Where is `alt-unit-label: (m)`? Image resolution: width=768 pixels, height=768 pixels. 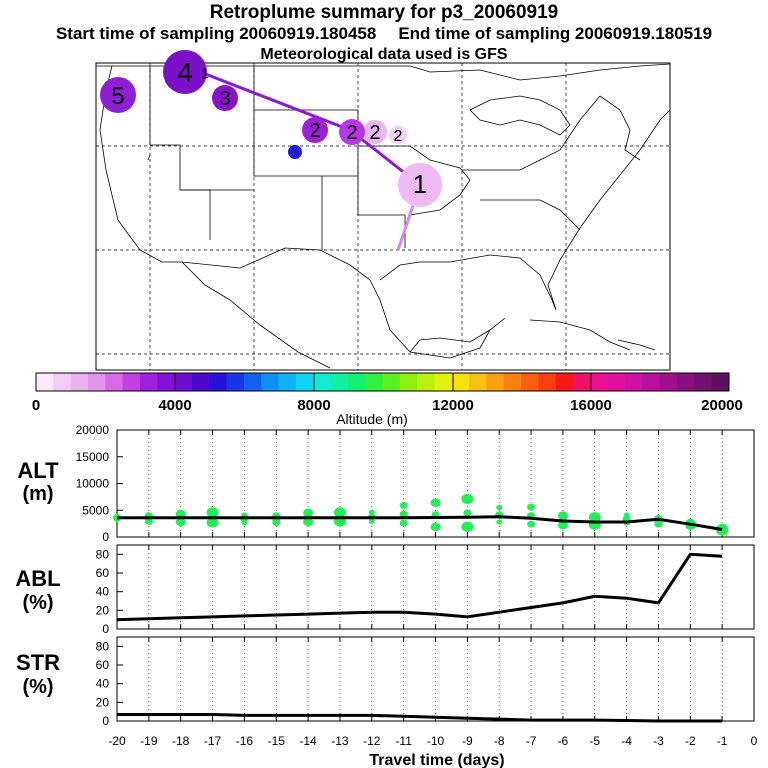
alt-unit-label: (m) is located at coordinates (37, 494).